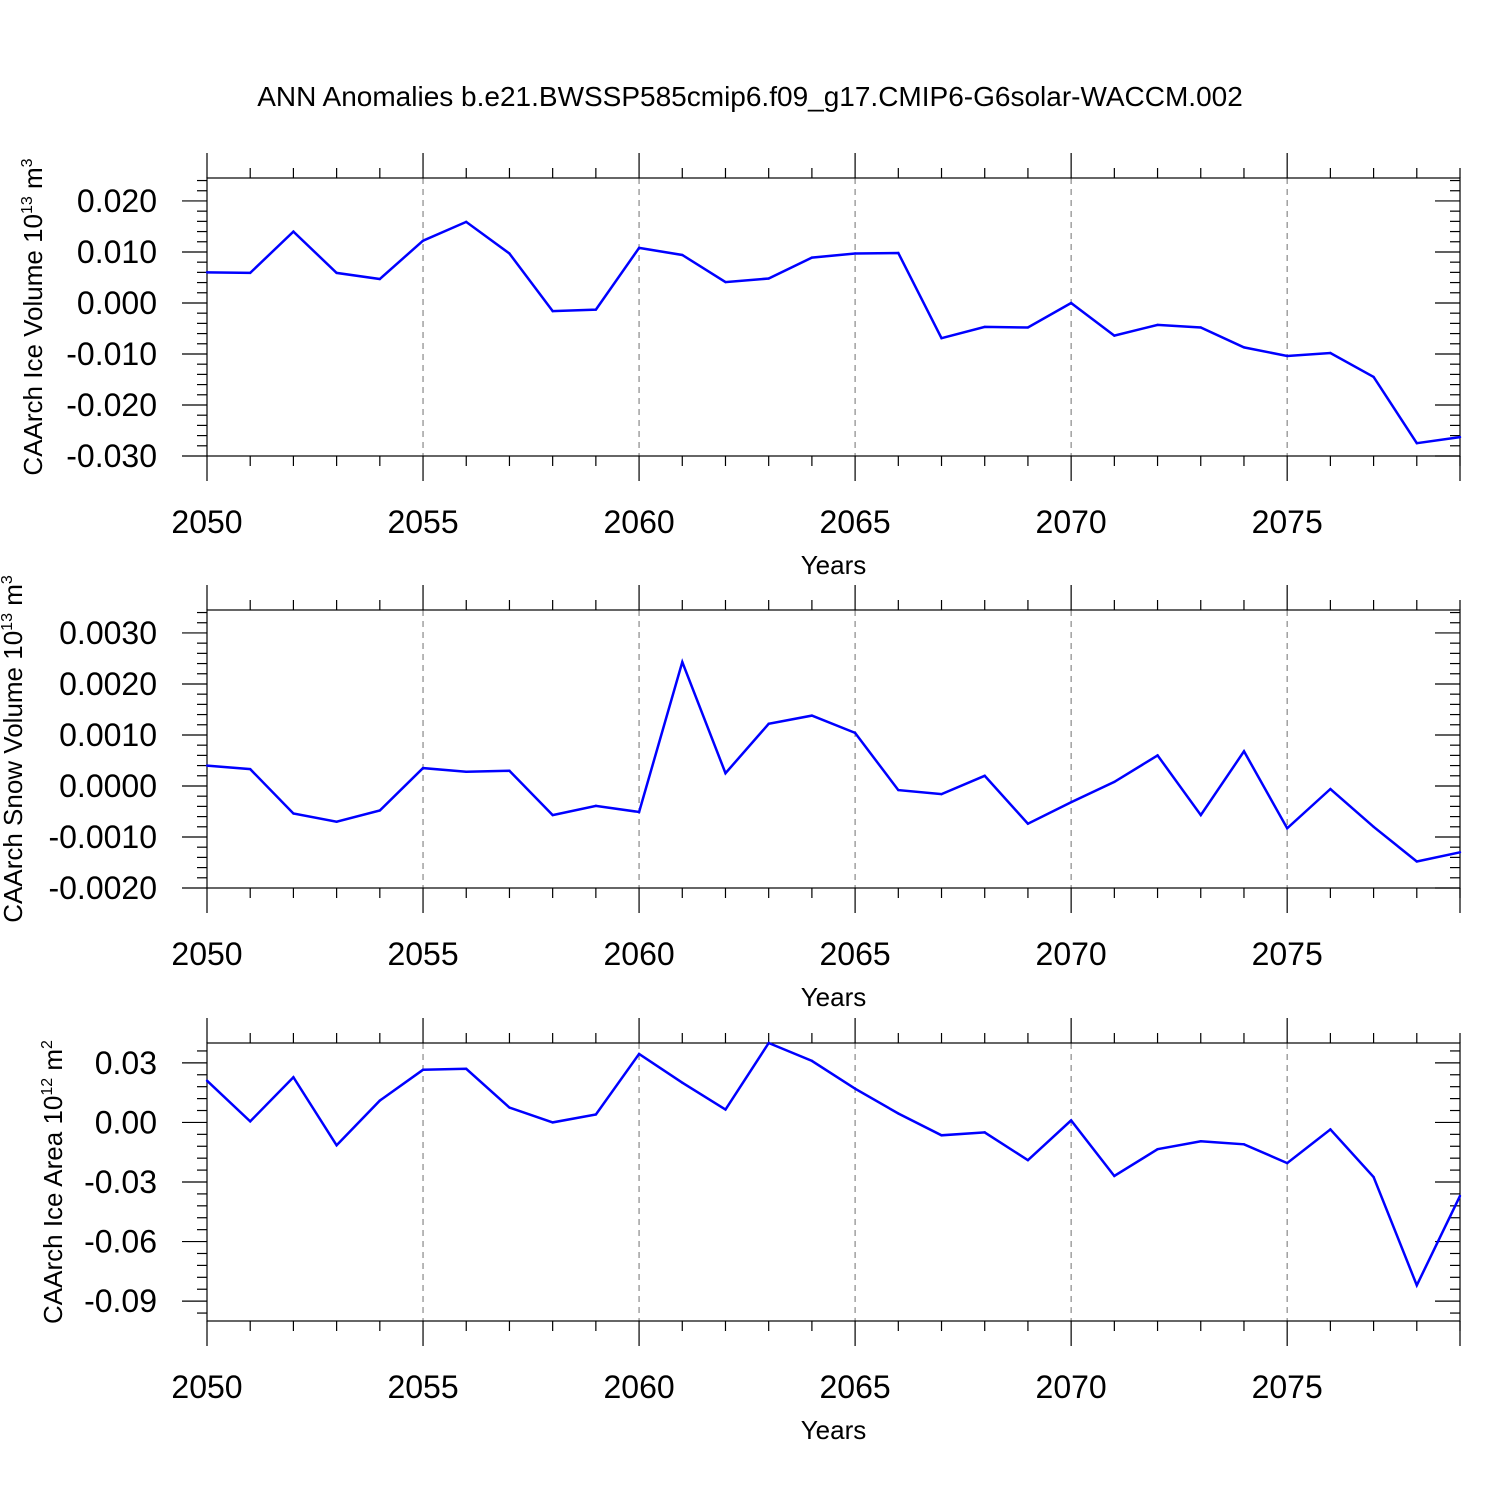 This screenshot has height=1500, width=1500. Describe the element at coordinates (111, 354) in the screenshot. I see `panel0-ytick-label: -0.010` at that location.